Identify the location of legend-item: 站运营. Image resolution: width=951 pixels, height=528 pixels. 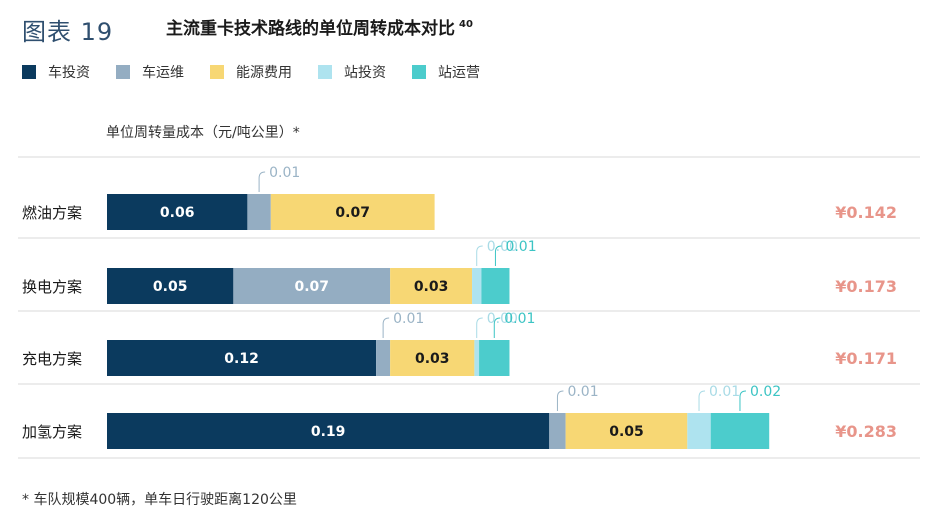
(446, 72).